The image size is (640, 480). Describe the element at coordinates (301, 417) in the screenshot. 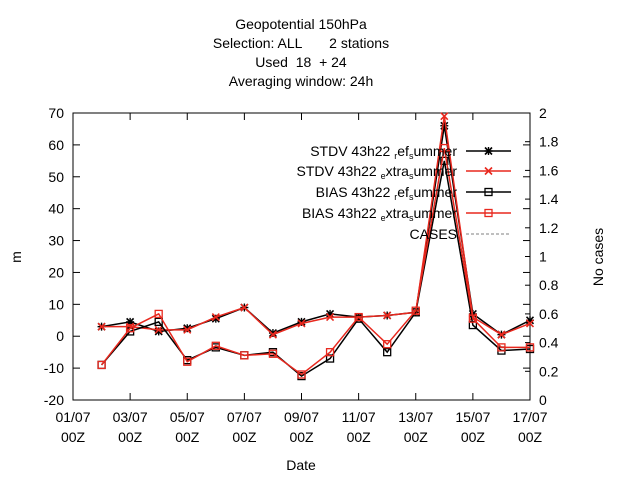

I see `x-tick-label: 09/07` at that location.